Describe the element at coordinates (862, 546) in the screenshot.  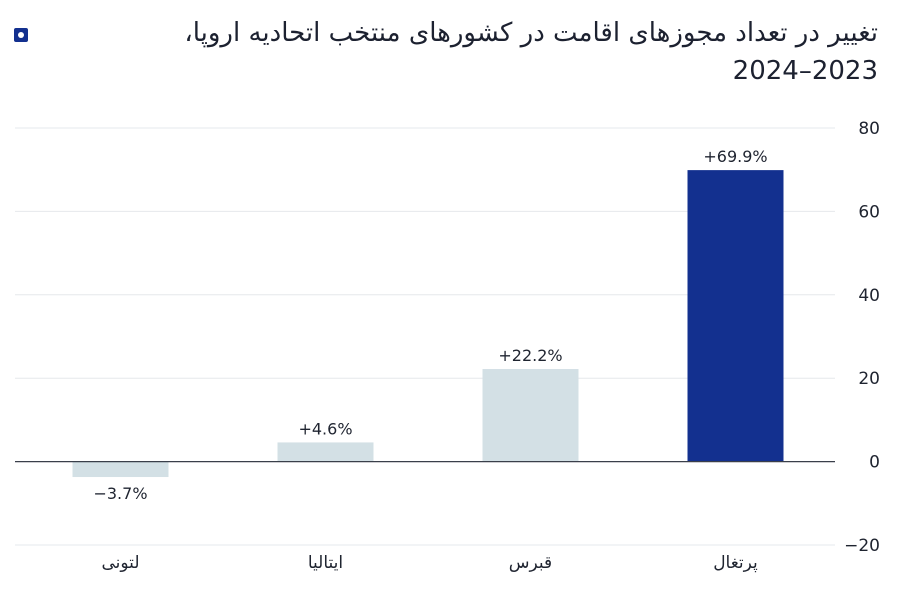
I see `y-tick-label: −20` at that location.